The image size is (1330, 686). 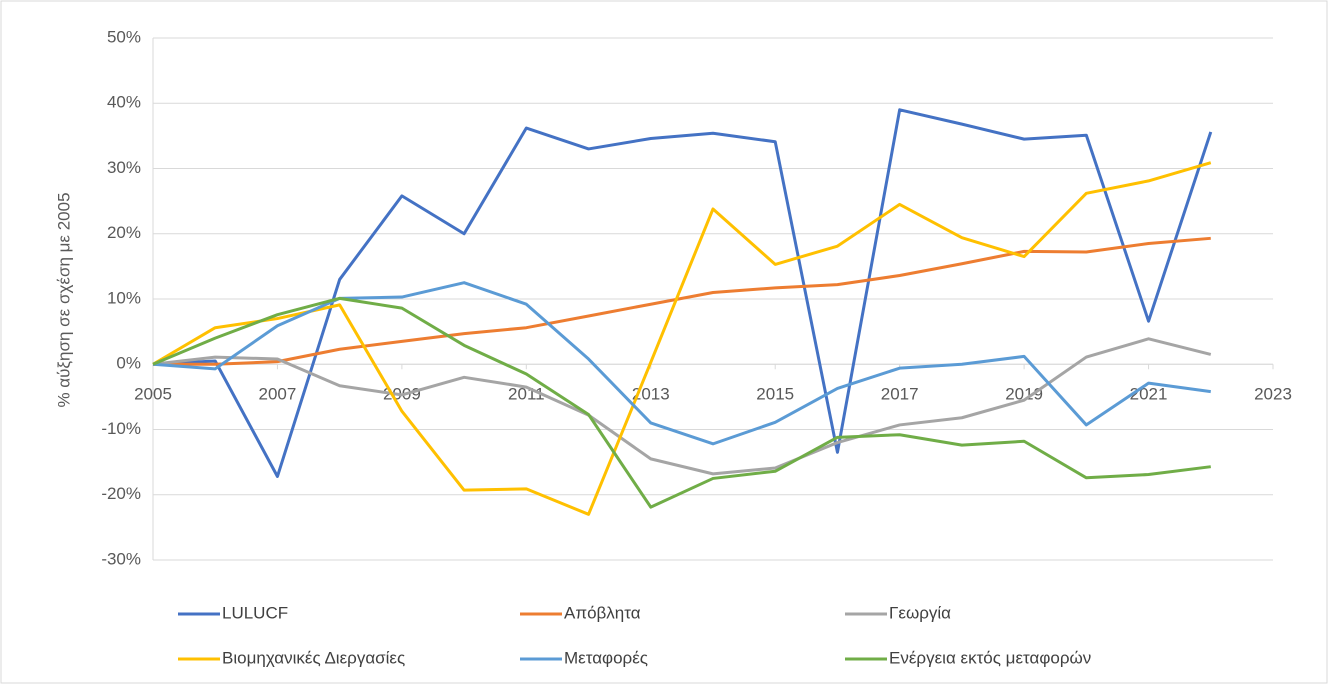 I want to click on y-tick-label: 40%, so click(x=124, y=102).